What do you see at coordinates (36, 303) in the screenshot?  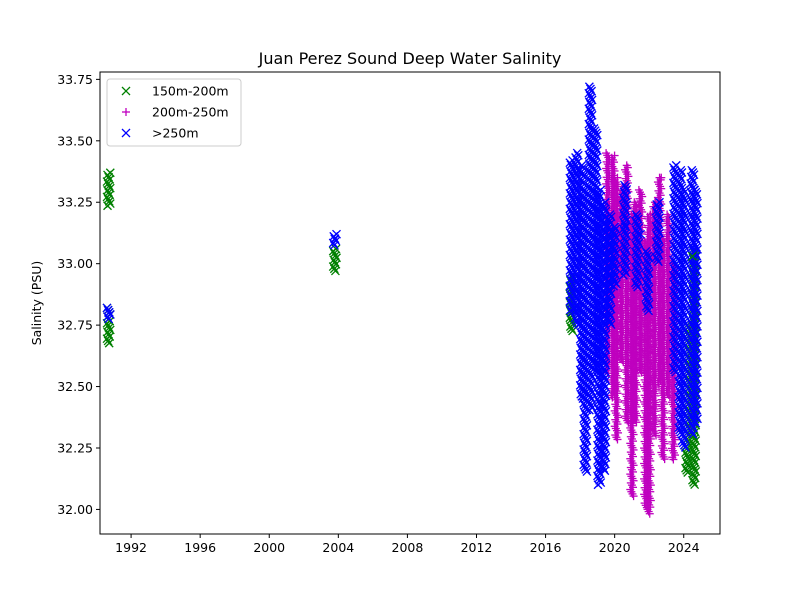 I see `y-axis-label: Salinity (PSU)` at bounding box center [36, 303].